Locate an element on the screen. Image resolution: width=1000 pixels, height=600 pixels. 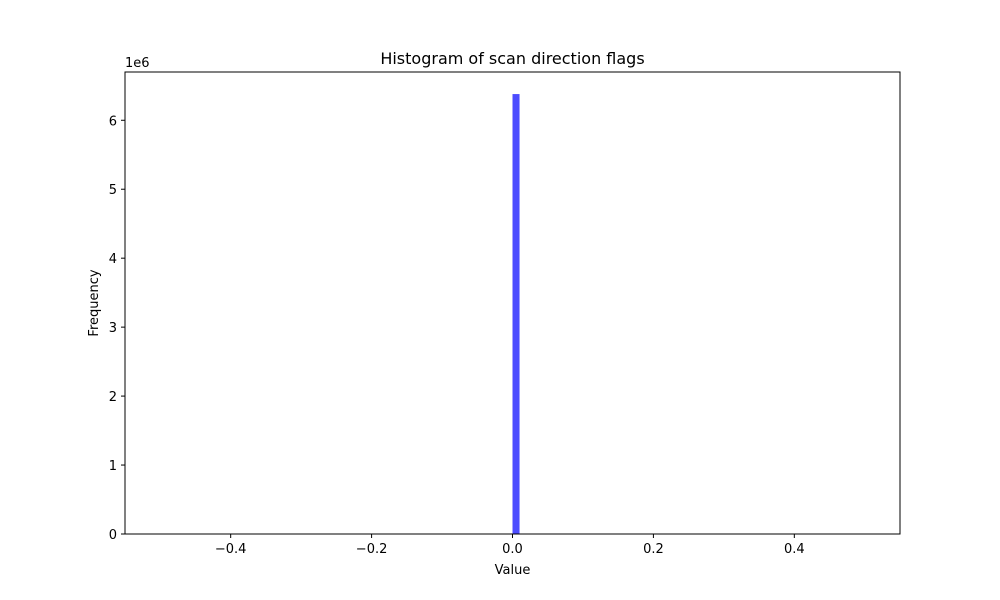
chart-title: Histogram of scan direction flags is located at coordinates (512, 58).